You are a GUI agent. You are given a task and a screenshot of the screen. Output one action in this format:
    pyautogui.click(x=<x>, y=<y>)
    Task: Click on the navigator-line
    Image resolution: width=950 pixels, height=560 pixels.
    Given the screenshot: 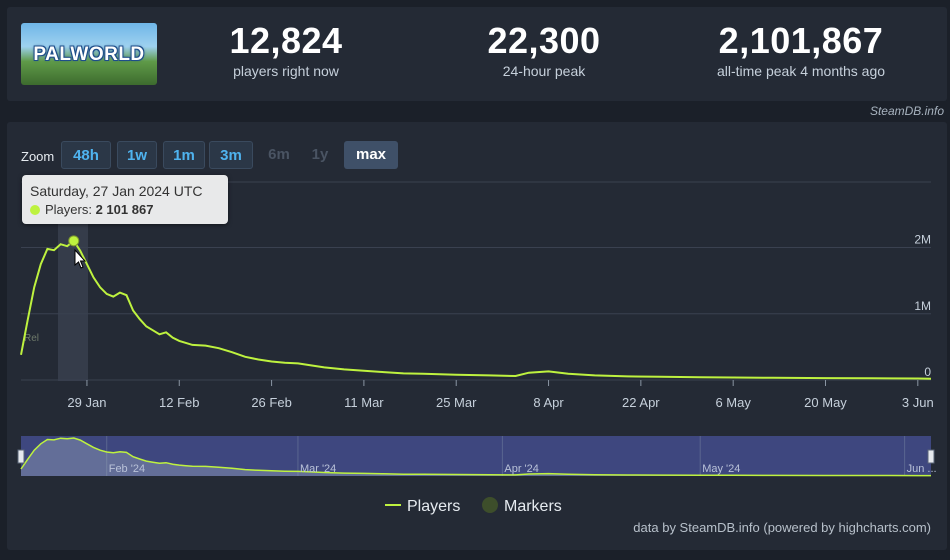 What is the action you would take?
    pyautogui.click(x=475, y=457)
    